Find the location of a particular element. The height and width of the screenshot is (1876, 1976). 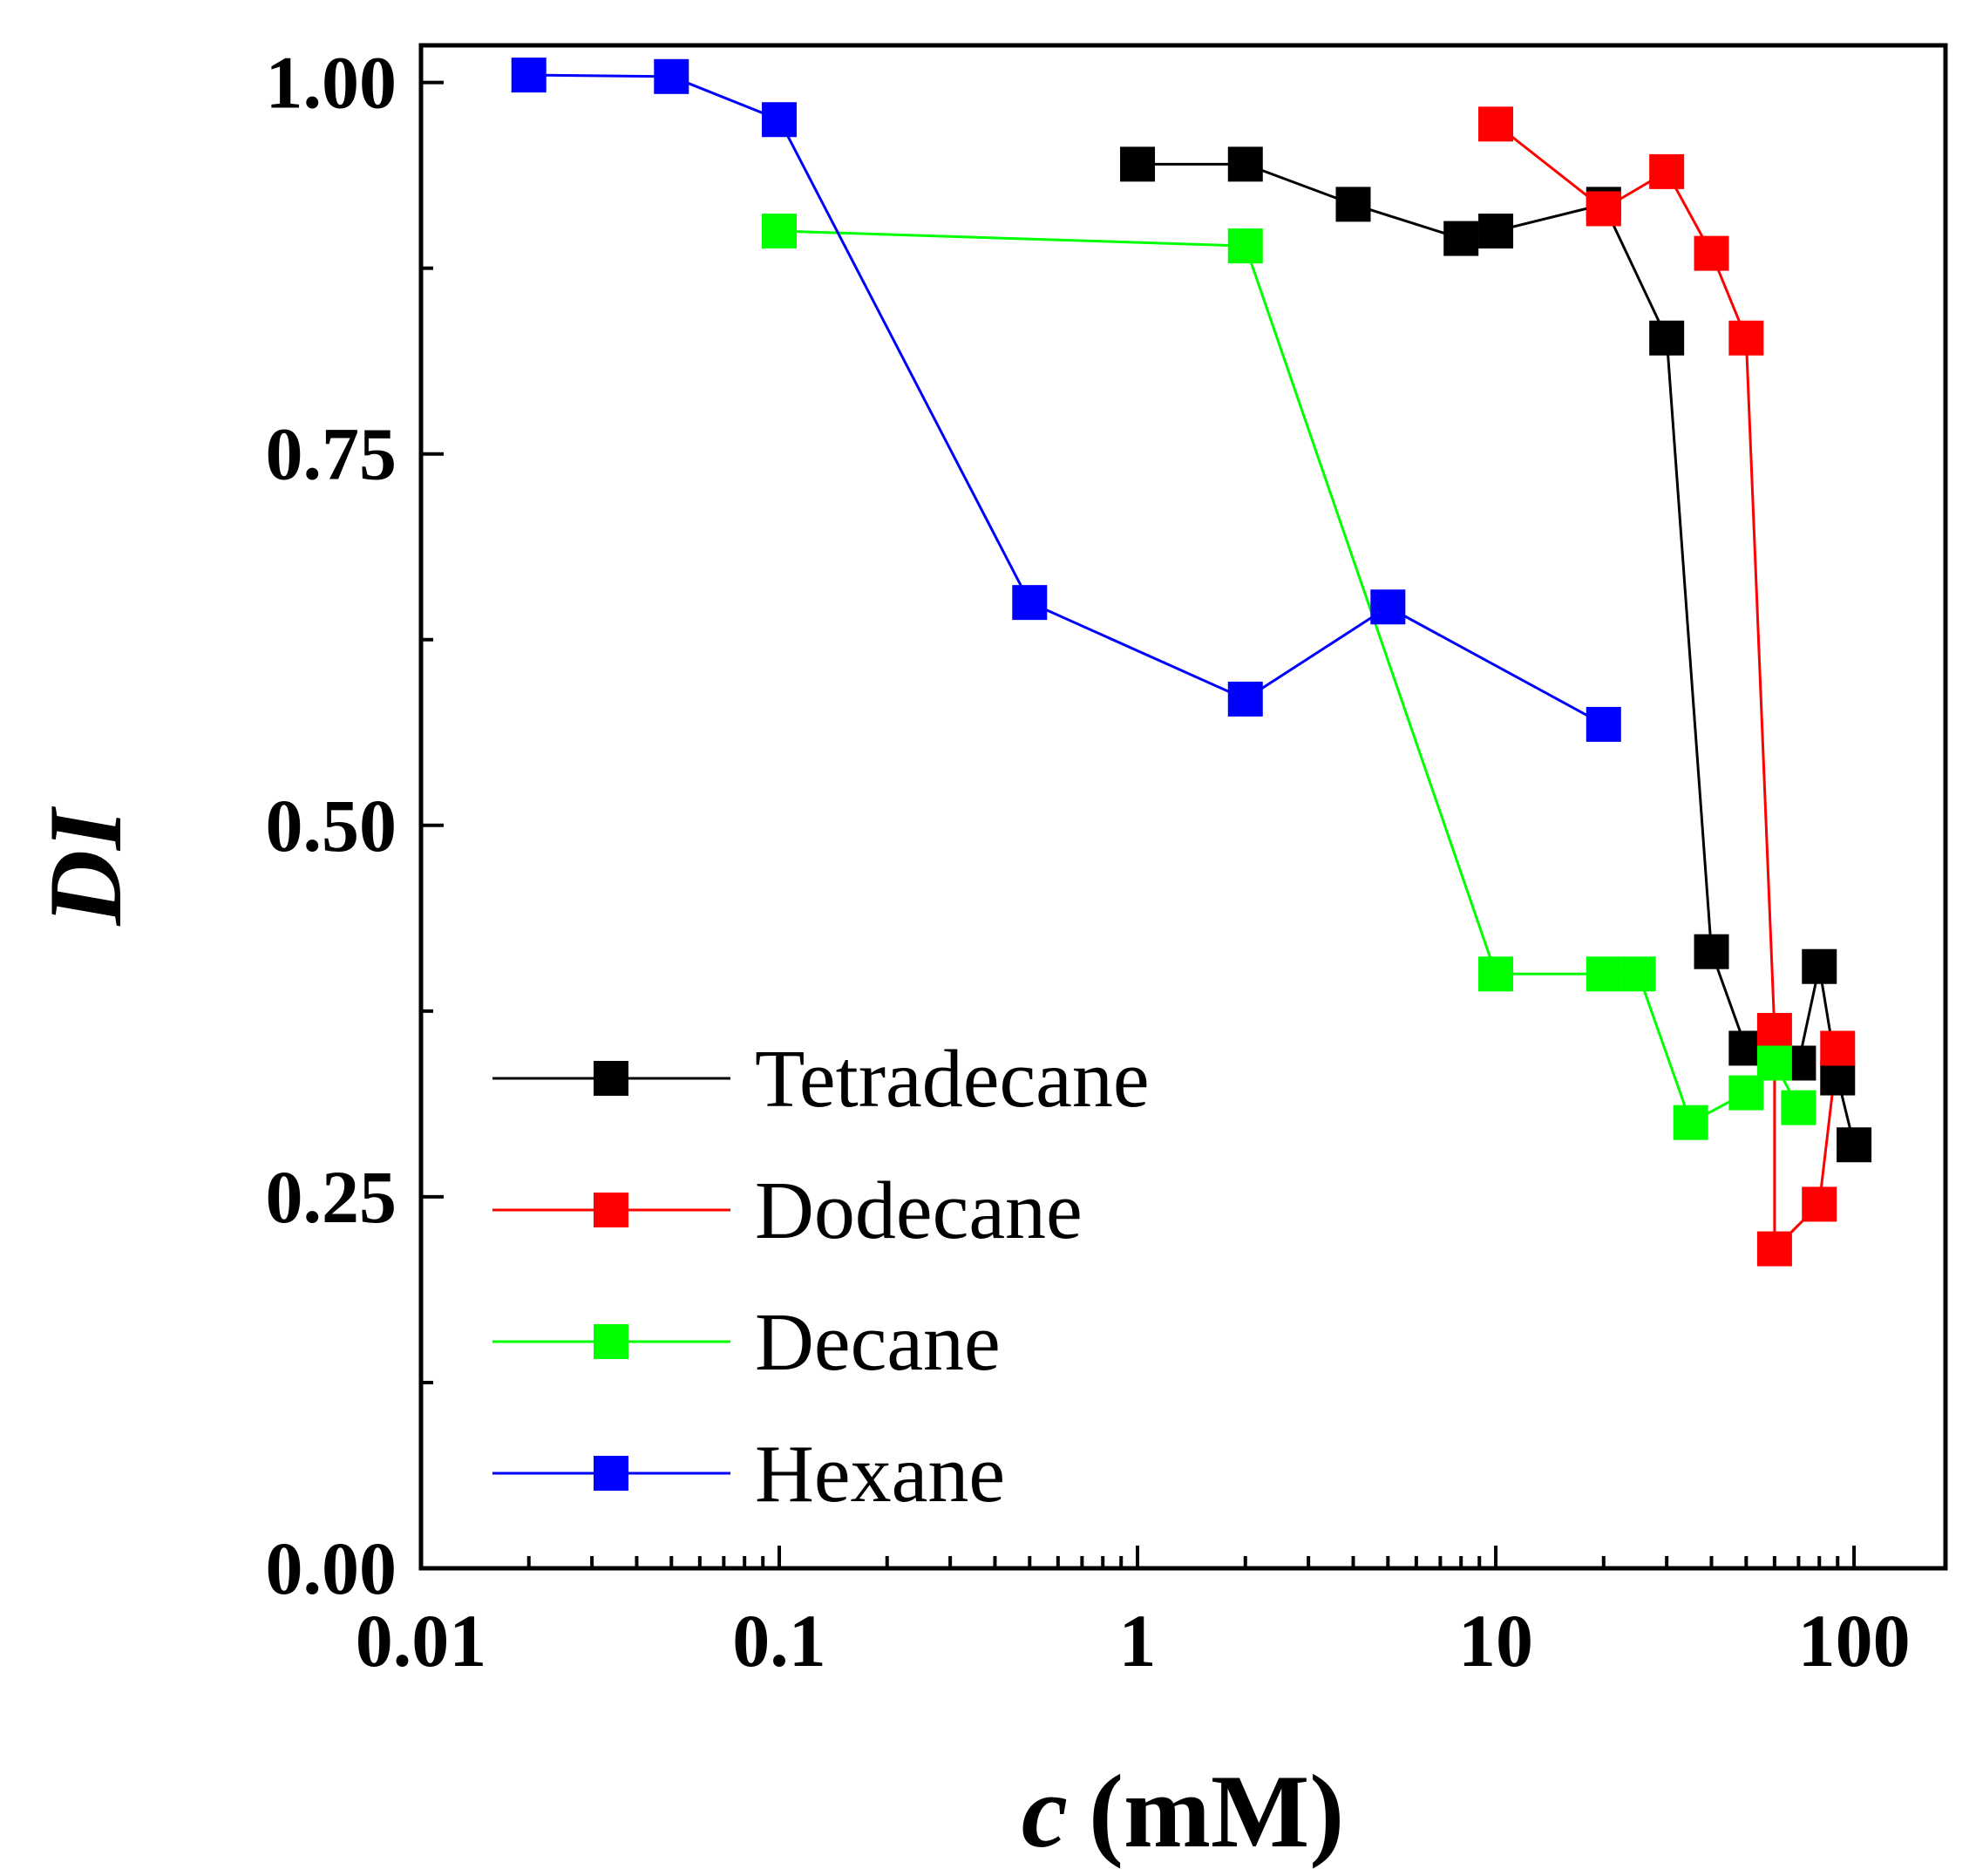

legend-marker-hexane is located at coordinates (611, 1473).